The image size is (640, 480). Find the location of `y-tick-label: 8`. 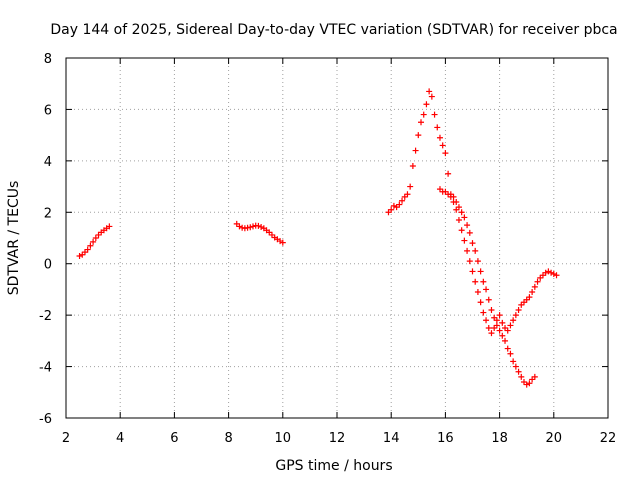

y-tick-label: 8 is located at coordinates (48, 59).